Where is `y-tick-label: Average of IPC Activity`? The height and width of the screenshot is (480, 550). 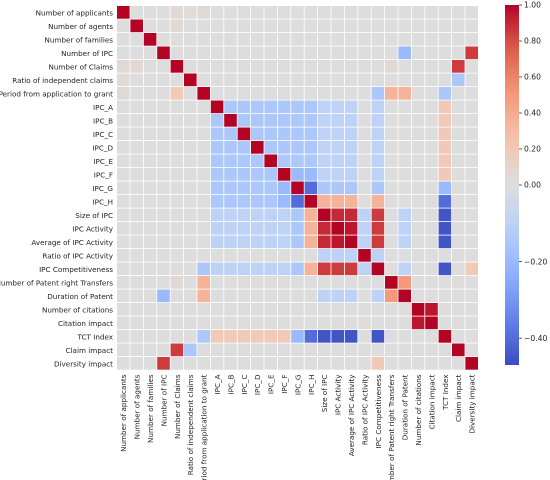 y-tick-label: Average of IPC Activity is located at coordinates (72, 242).